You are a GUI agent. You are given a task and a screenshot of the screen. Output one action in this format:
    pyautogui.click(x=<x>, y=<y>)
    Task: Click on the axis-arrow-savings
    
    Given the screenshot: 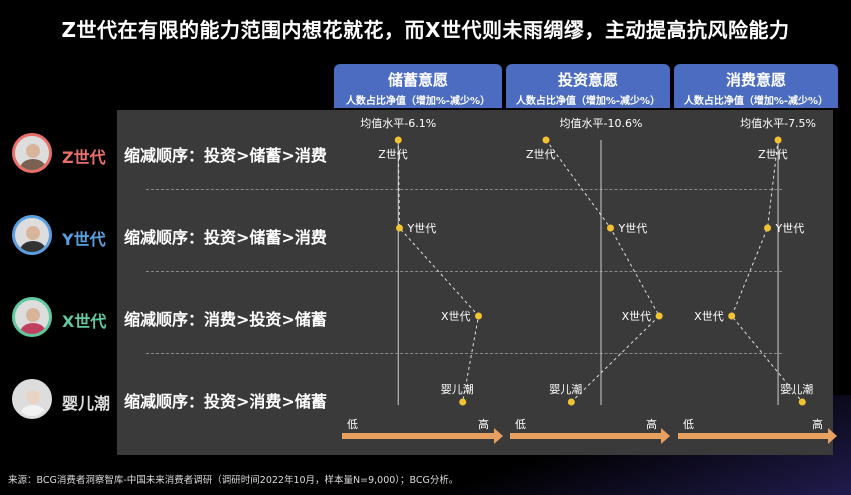 What is the action you would take?
    pyautogui.click(x=422, y=436)
    